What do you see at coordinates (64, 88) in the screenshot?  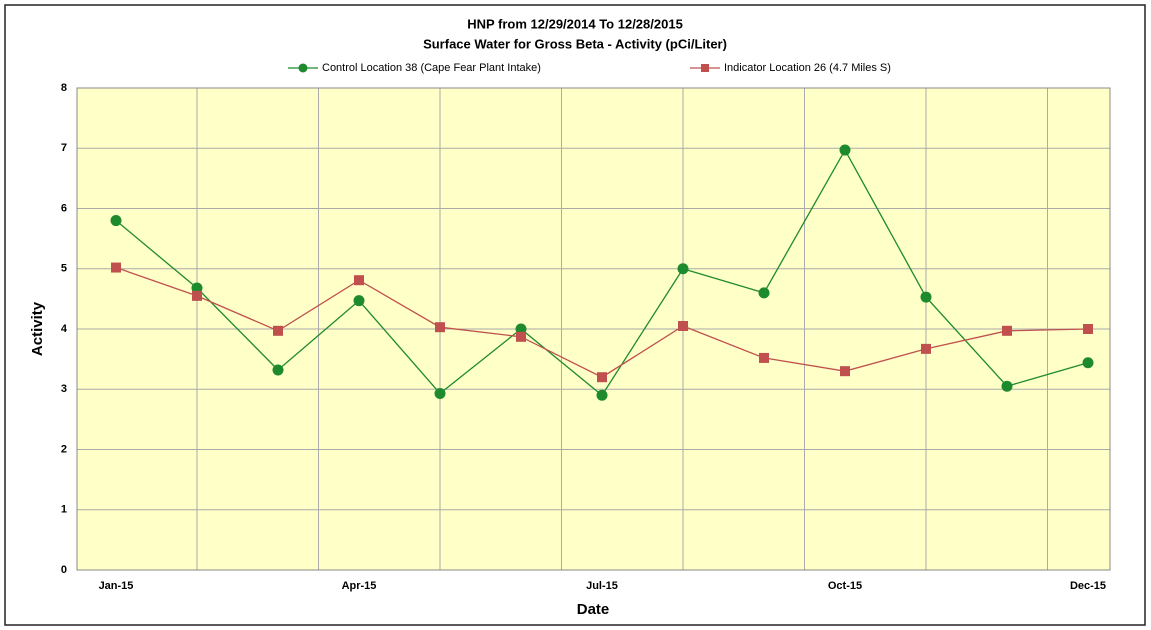 I see `y-tick-label: 8` at bounding box center [64, 88].